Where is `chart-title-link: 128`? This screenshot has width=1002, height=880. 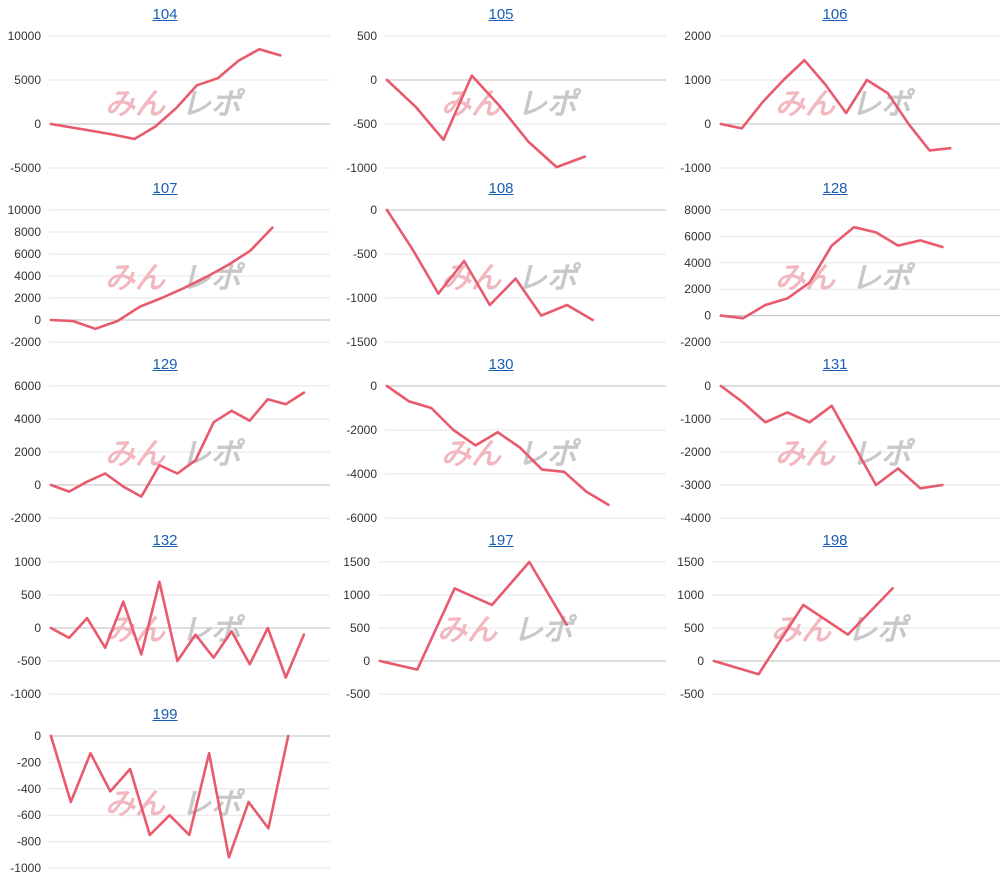
chart-title-link: 128 is located at coordinates (835, 188).